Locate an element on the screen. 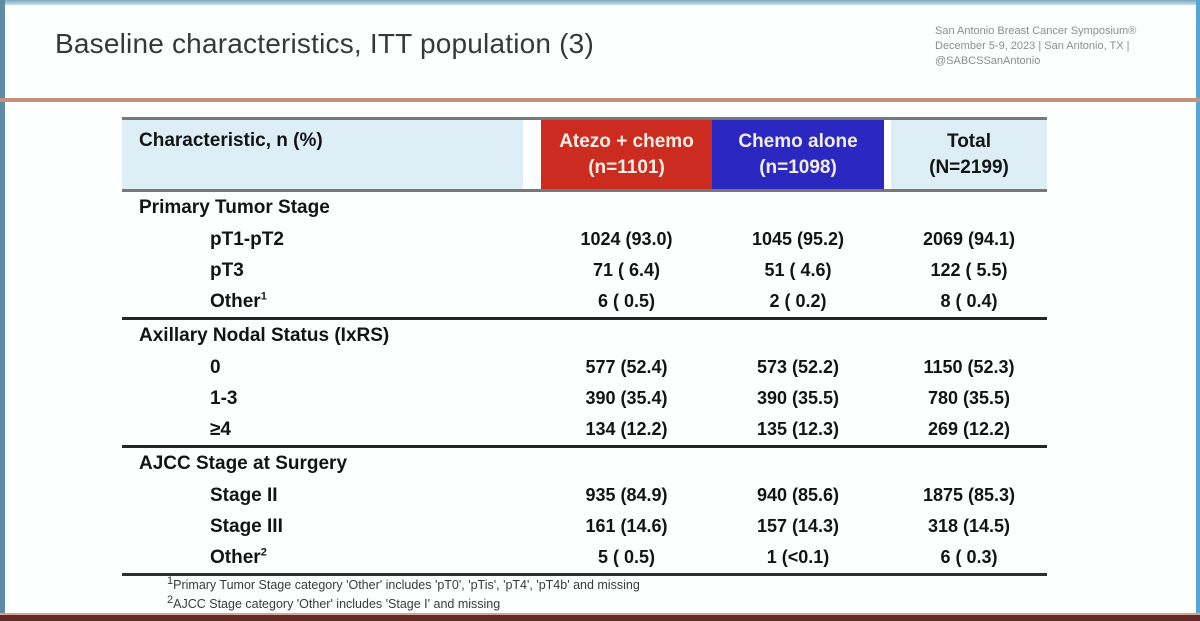 This screenshot has height=621, width=1200. column-header-atezo-line2: (n=1101) is located at coordinates (626, 167).